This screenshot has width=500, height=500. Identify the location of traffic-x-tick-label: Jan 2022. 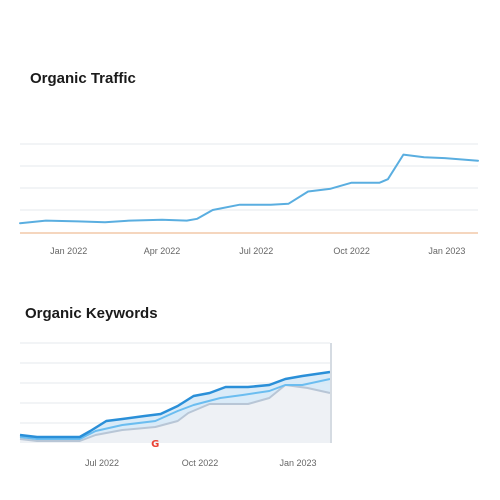
(68, 251).